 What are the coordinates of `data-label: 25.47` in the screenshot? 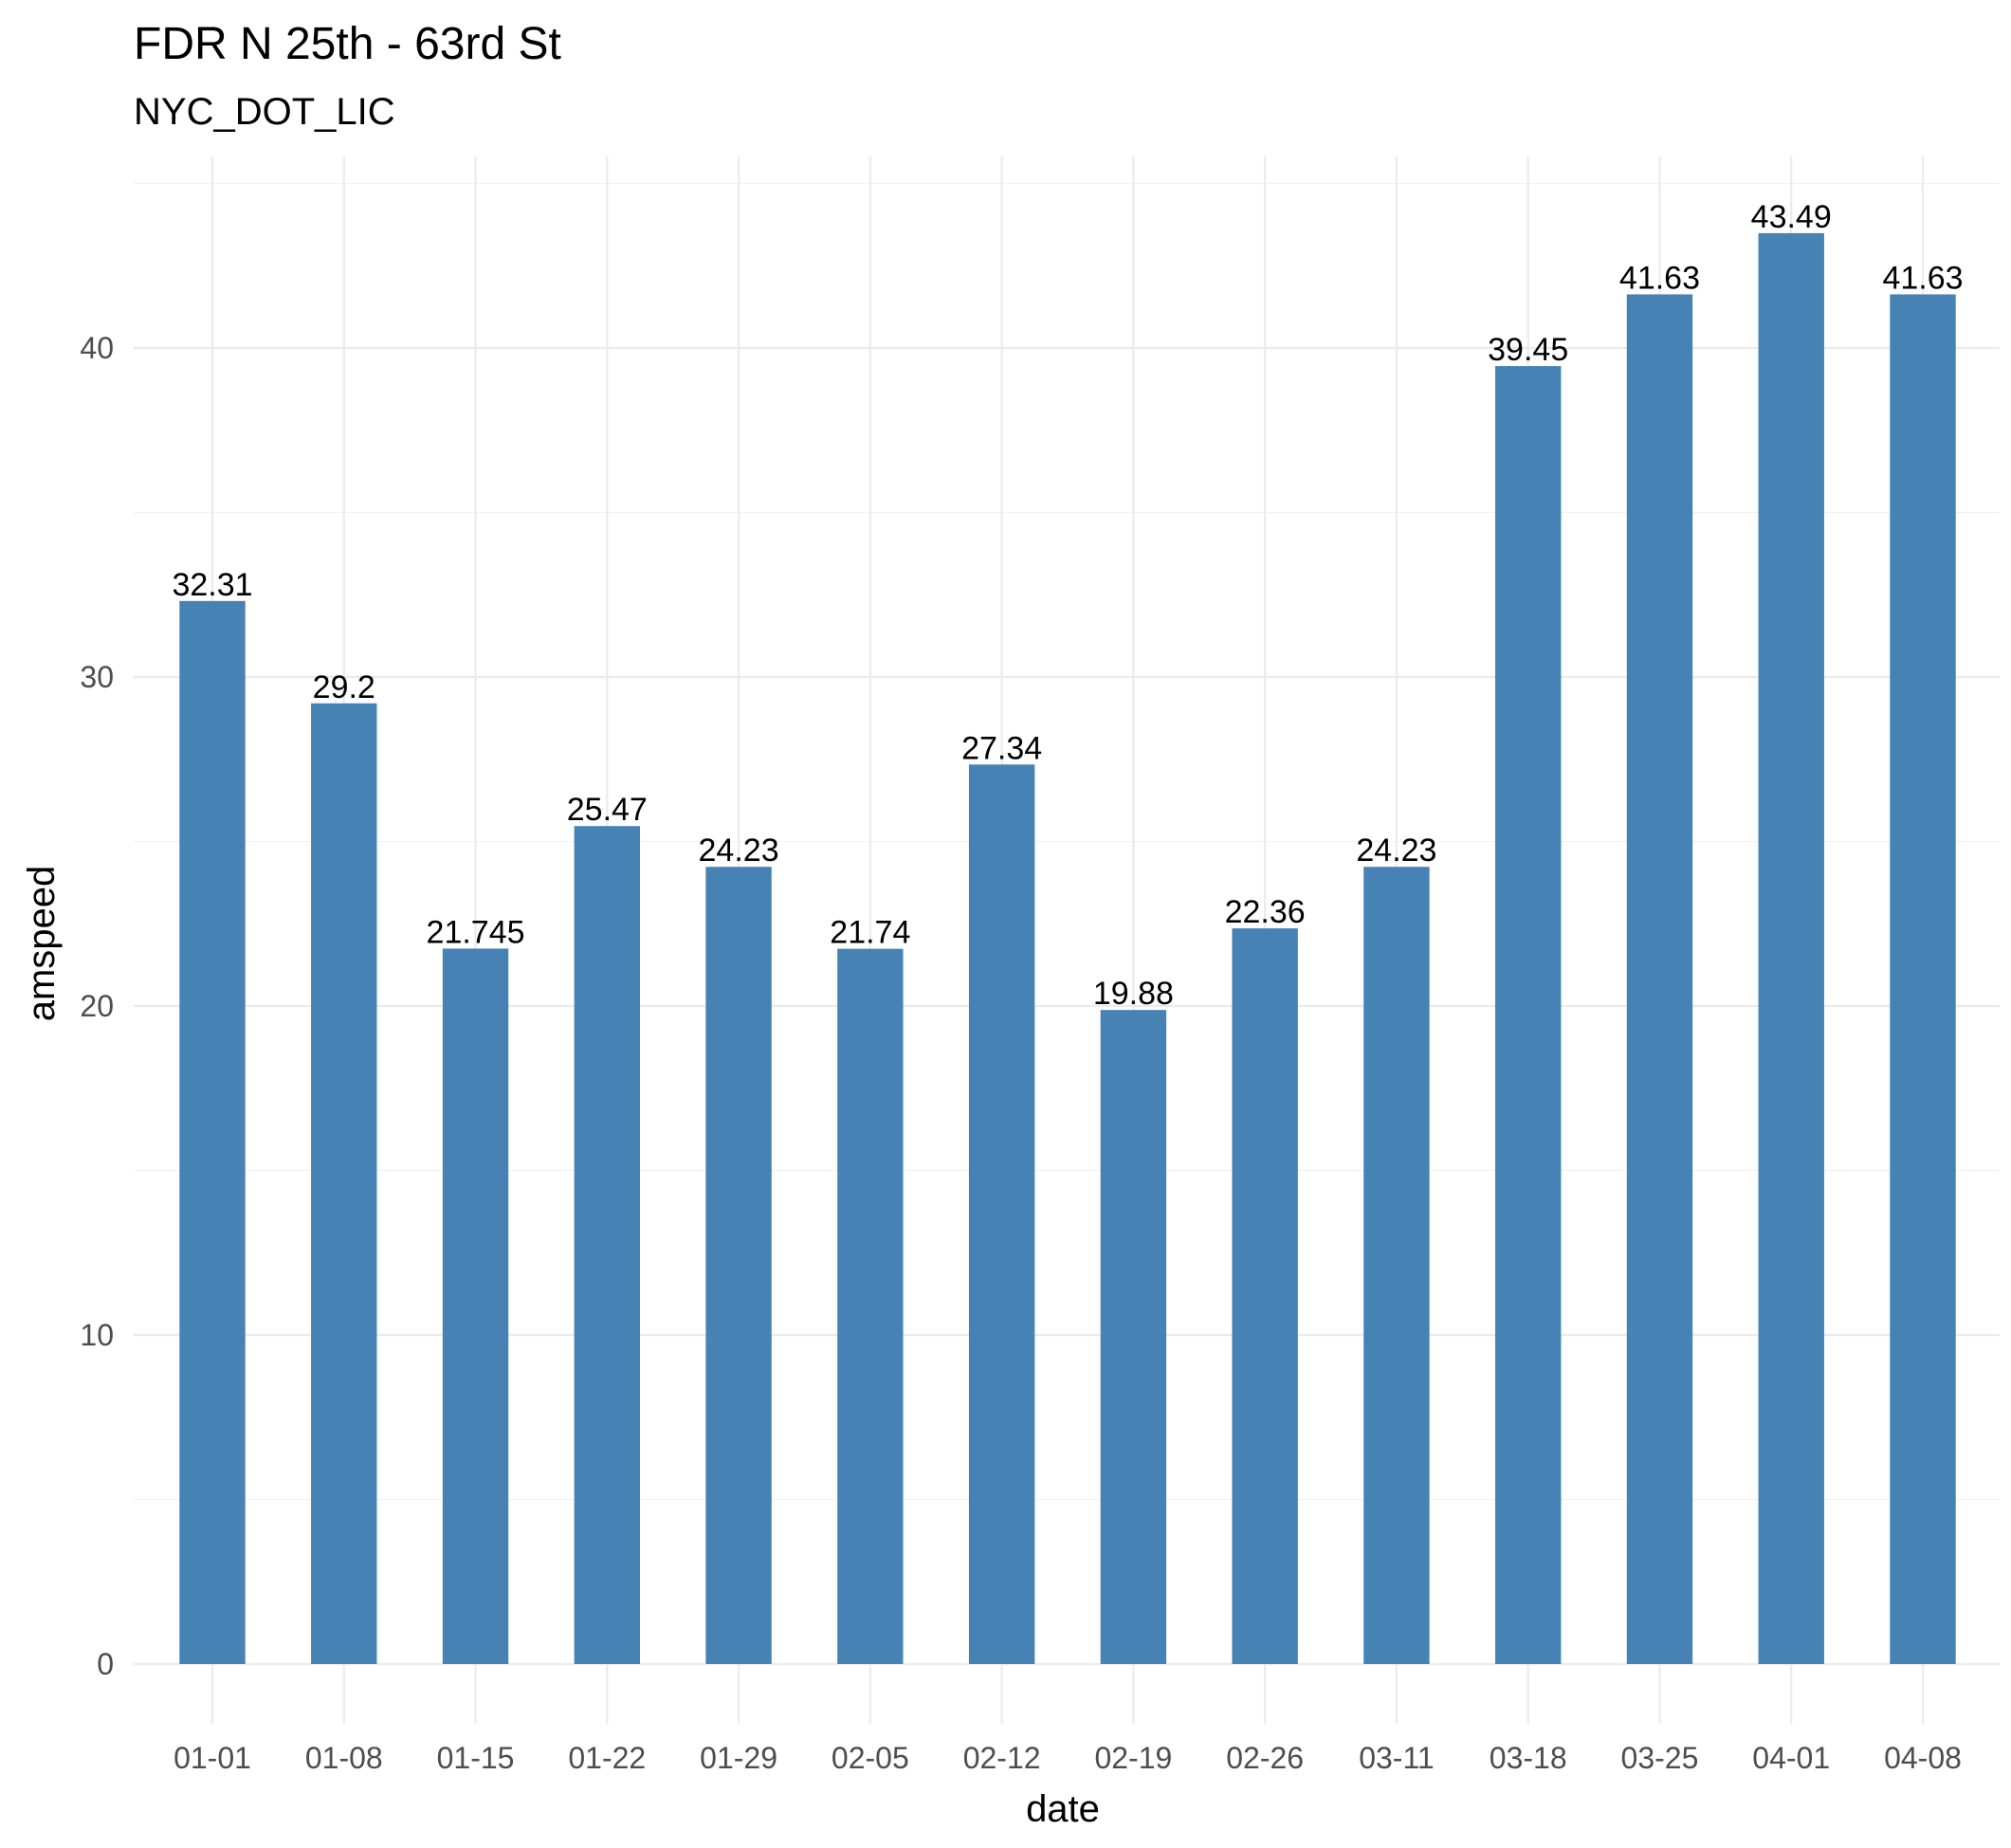 It's located at (608, 810).